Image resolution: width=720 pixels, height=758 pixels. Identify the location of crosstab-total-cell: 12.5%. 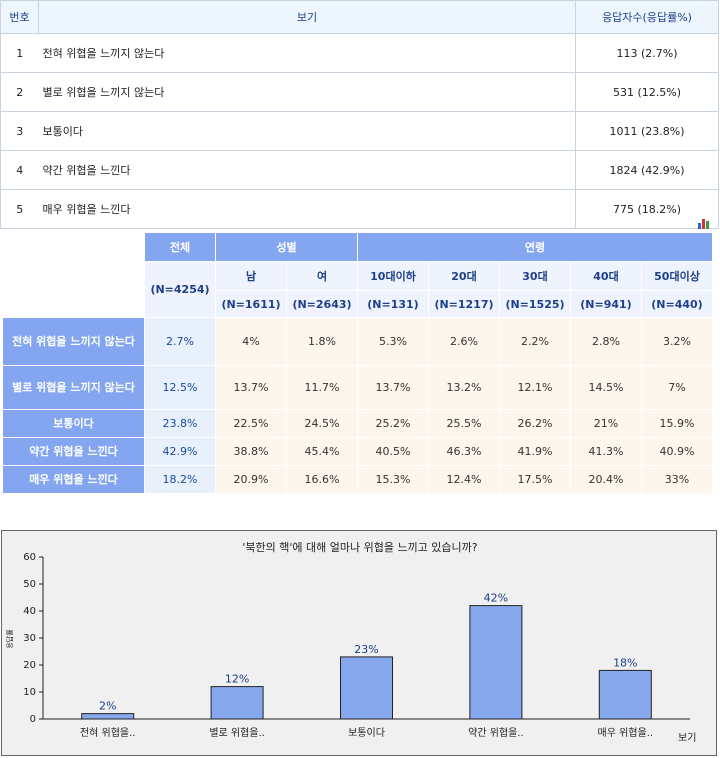
(180, 387).